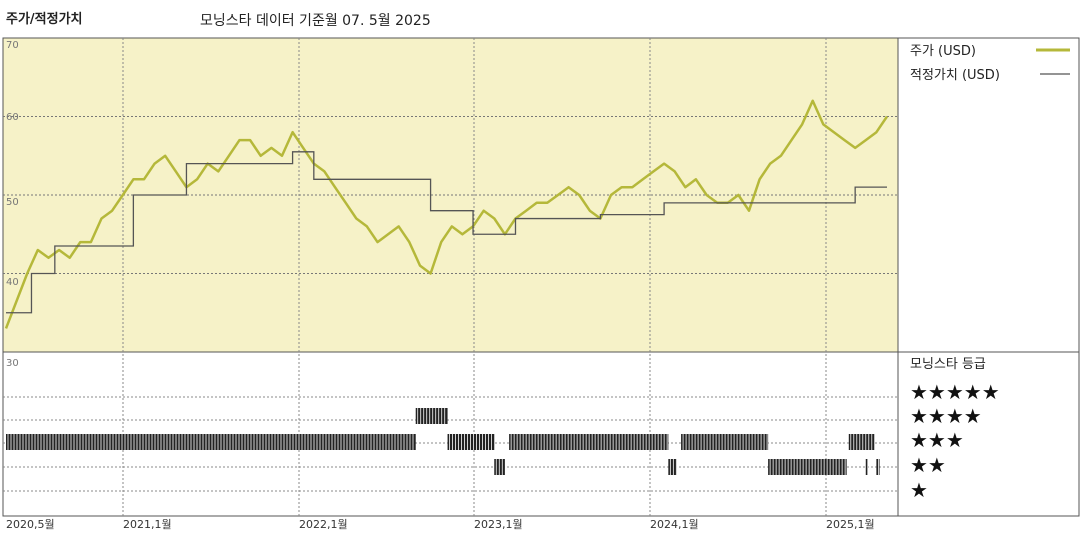  Describe the element at coordinates (147, 524) in the screenshot. I see `x-tick-label: 2021,1월` at that location.